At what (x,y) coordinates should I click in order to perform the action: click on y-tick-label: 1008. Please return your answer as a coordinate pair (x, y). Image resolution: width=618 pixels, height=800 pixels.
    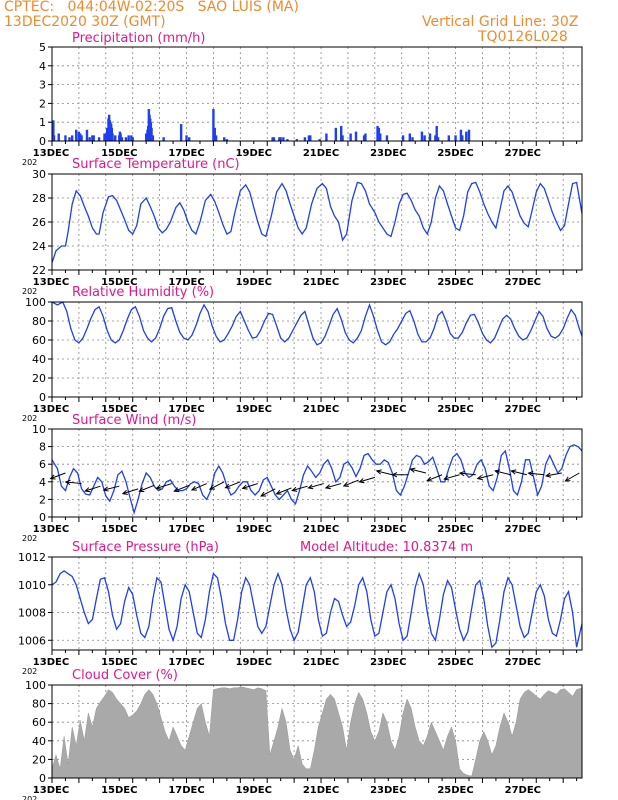
    Looking at the image, I should click on (32, 613).